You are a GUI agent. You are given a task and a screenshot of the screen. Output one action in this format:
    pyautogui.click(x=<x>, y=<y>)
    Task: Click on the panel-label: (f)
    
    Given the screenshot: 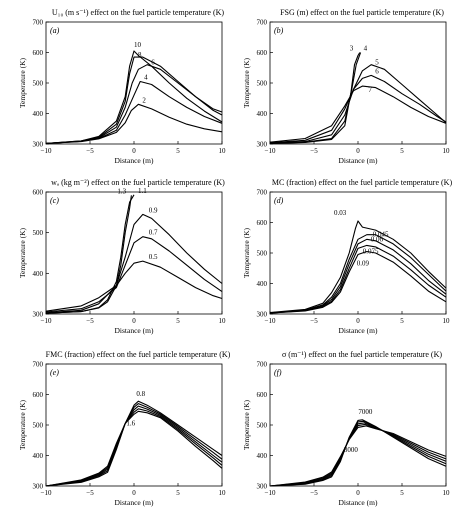 What is the action you would take?
    pyautogui.click(x=278, y=372)
    